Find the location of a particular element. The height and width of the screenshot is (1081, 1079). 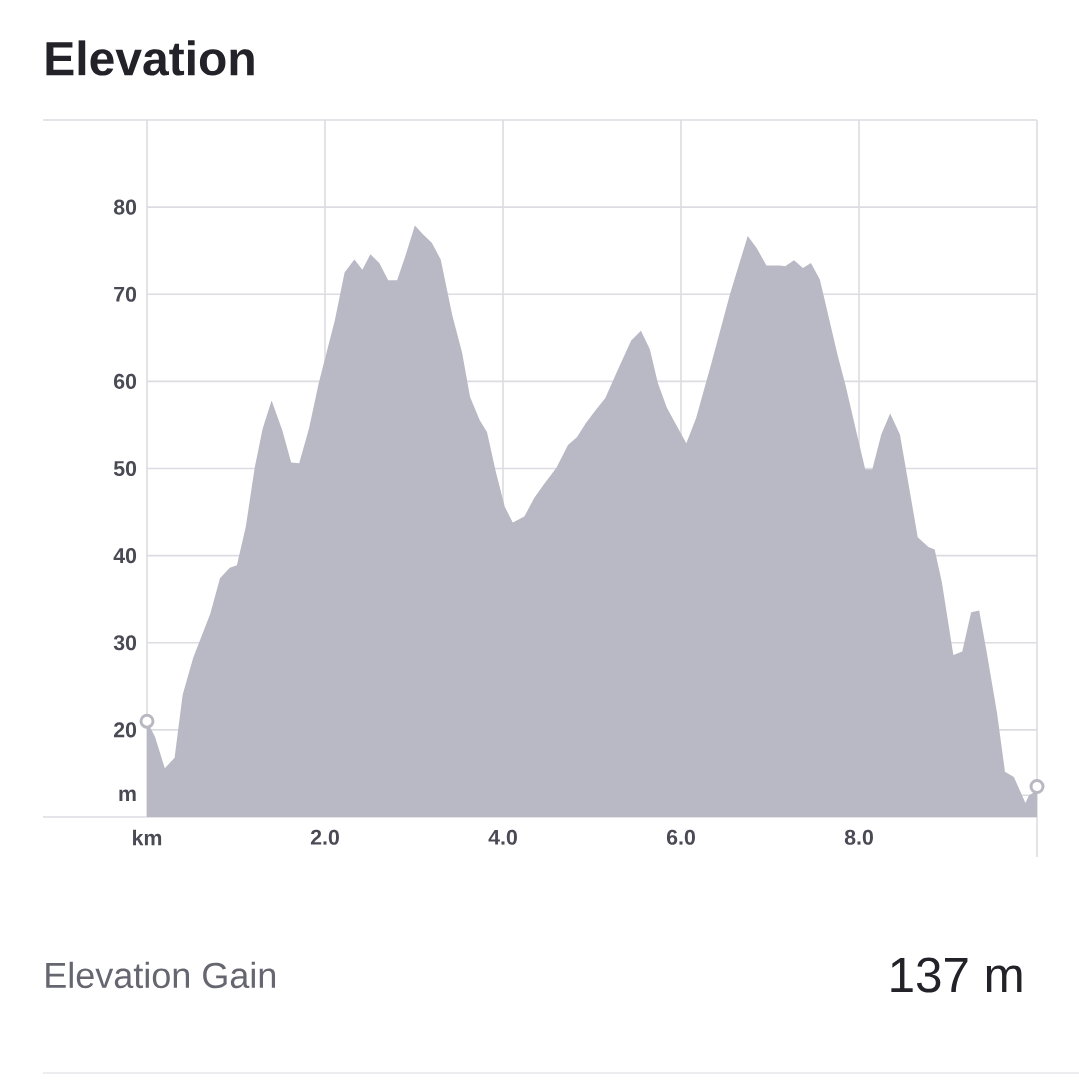

y-tick-label: m is located at coordinates (127, 795).